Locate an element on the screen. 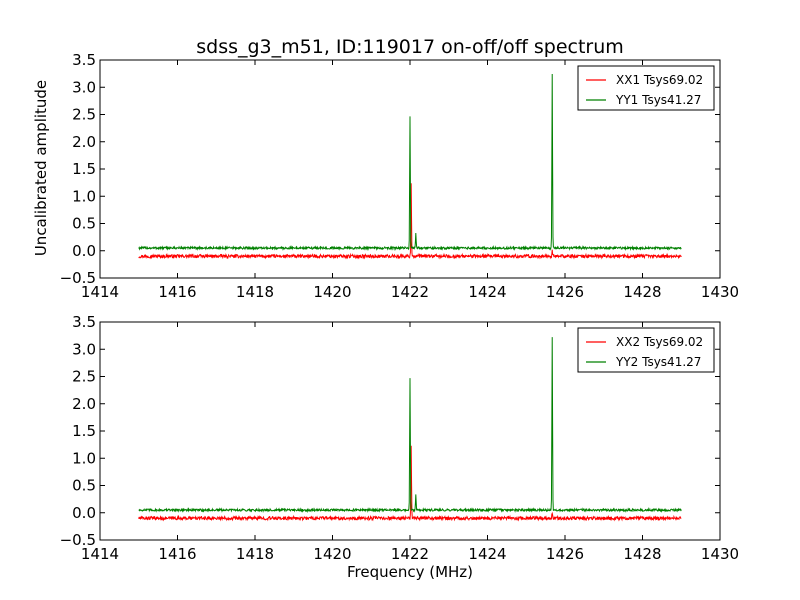 The width and height of the screenshot is (800, 600). legend-label: YY2 Tsys41.27 is located at coordinates (658, 362).